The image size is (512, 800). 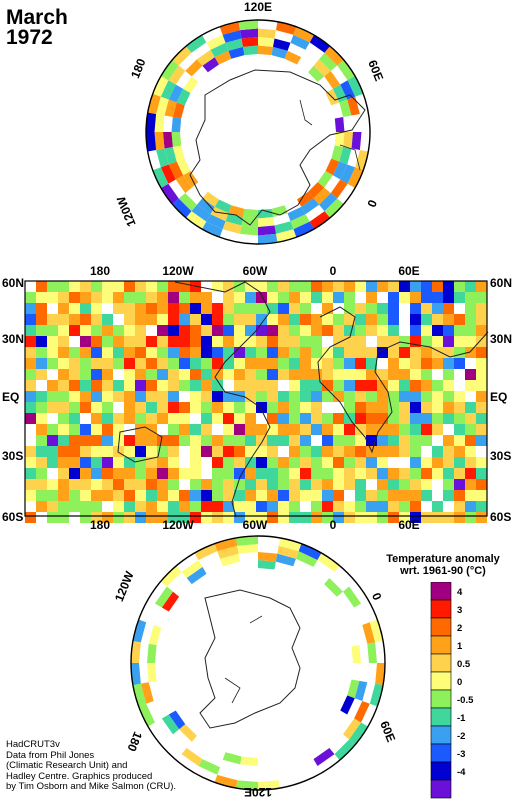 What do you see at coordinates (67, 765) in the screenshot?
I see `credit-line: (Climatic Research Unit) and` at bounding box center [67, 765].